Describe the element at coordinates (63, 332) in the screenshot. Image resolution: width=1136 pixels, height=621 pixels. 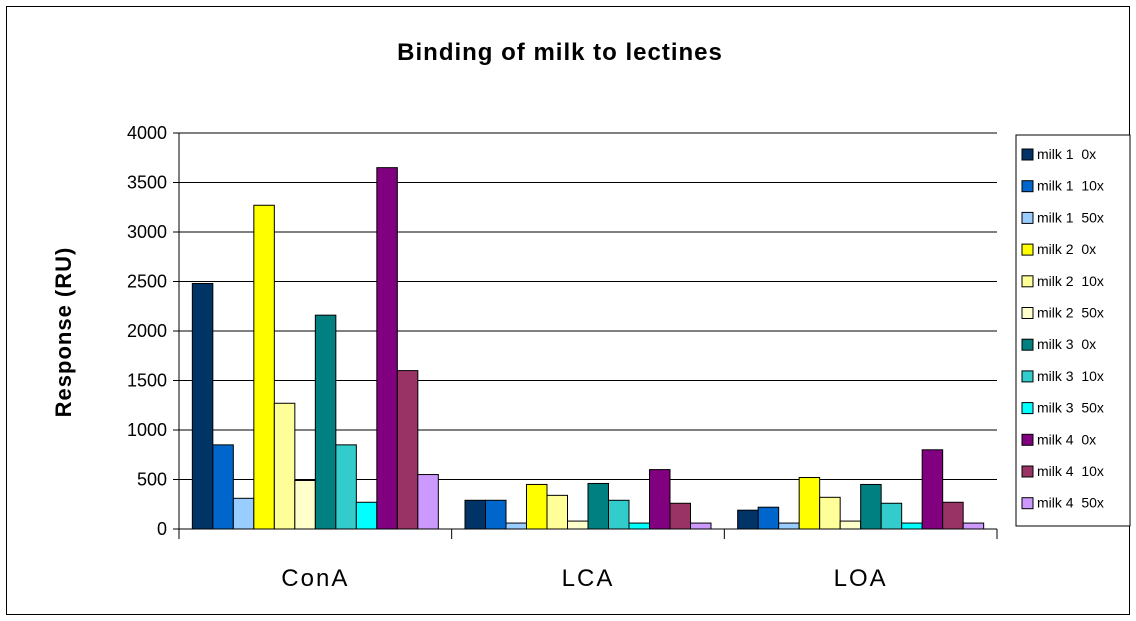
I see `y-axis-label: Response (RU)` at that location.